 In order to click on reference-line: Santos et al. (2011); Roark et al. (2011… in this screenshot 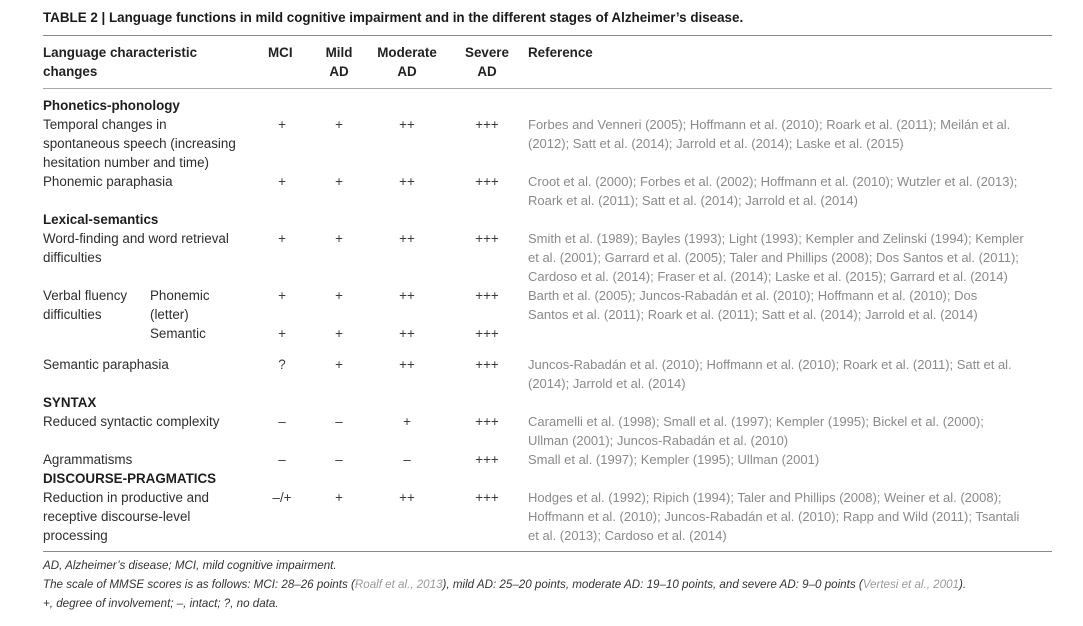, I will do `click(753, 314)`.